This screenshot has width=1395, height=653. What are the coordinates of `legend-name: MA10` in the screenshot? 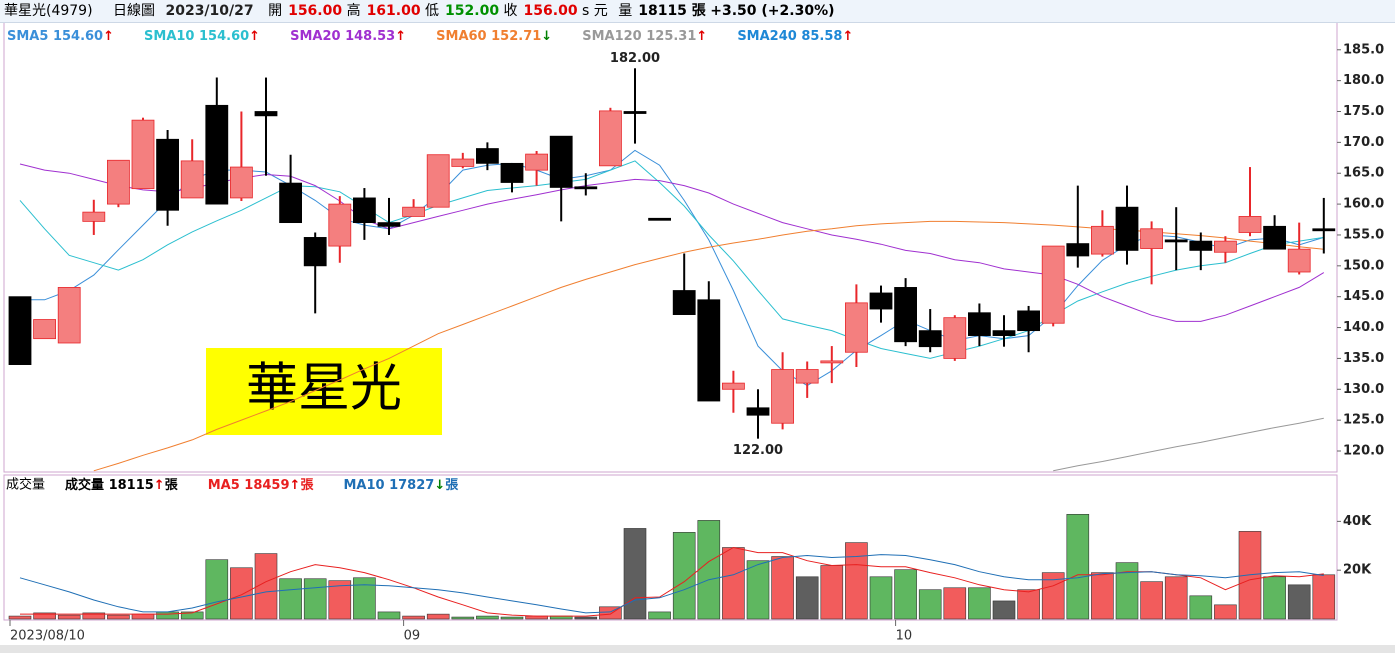 It's located at (363, 485).